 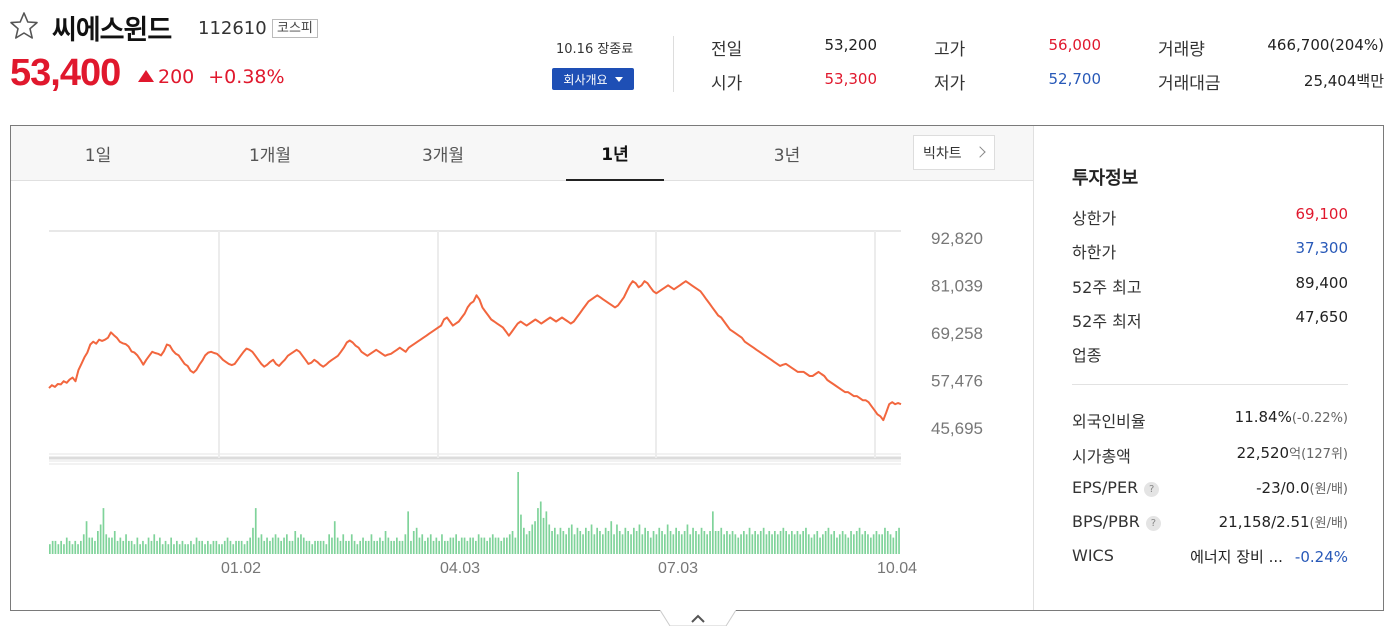 What do you see at coordinates (1322, 248) in the screenshot?
I see `lower-limit-value: 37,300` at bounding box center [1322, 248].